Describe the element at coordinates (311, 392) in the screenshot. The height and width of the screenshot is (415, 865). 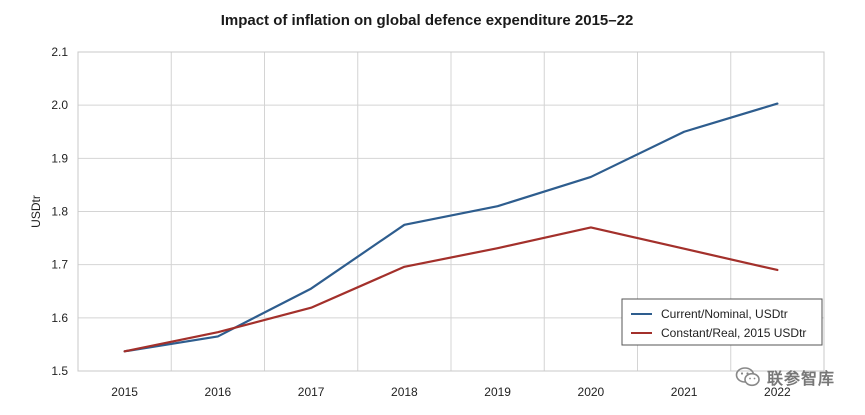
I see `x-tick-label: 2017` at that location.